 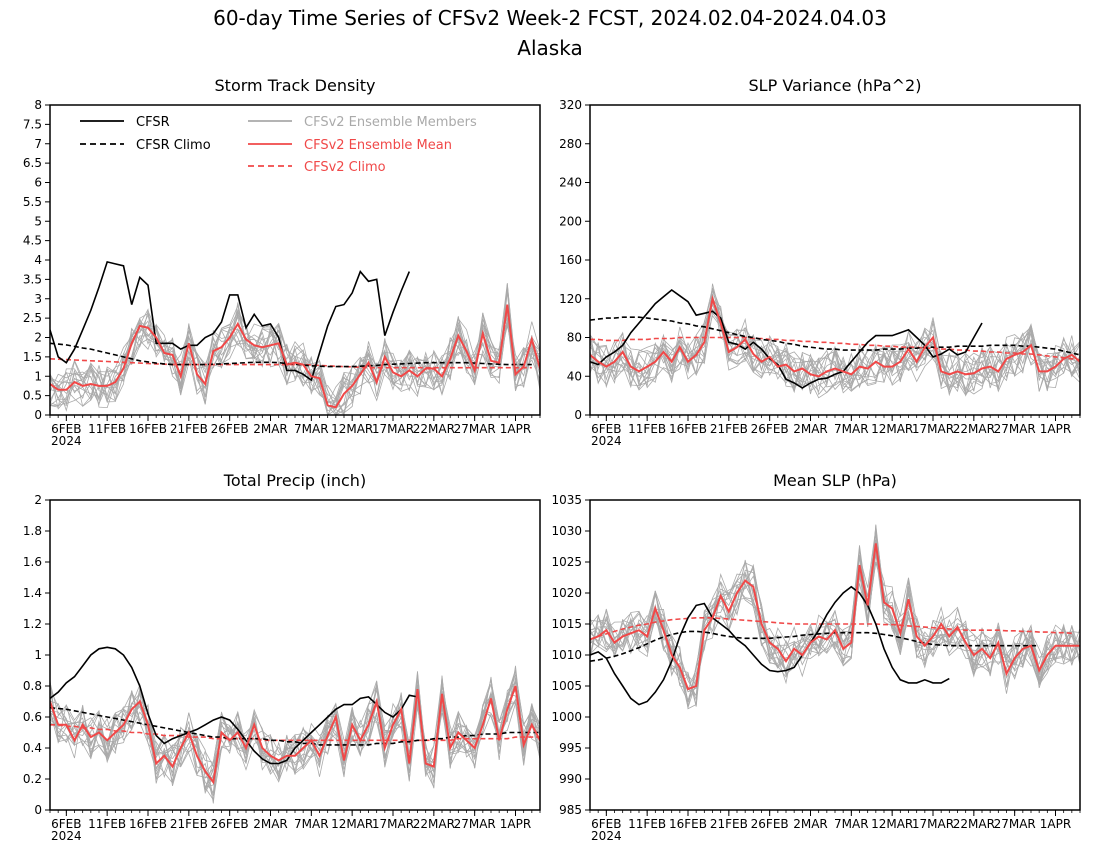 I want to click on y-tick-label: 320, so click(x=570, y=105).